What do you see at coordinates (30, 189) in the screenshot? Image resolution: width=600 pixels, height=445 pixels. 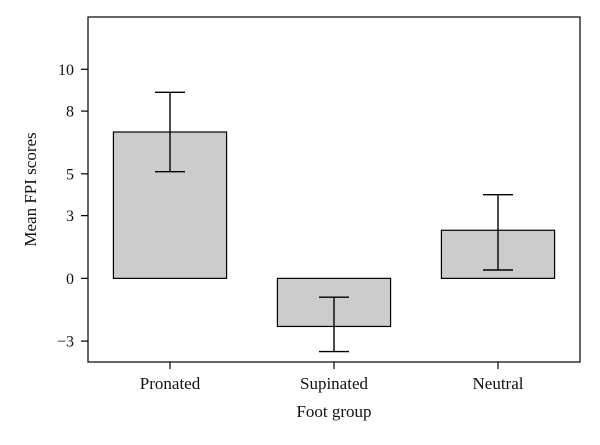 I see `y-axis-title: Mean FPI scores` at bounding box center [30, 189].